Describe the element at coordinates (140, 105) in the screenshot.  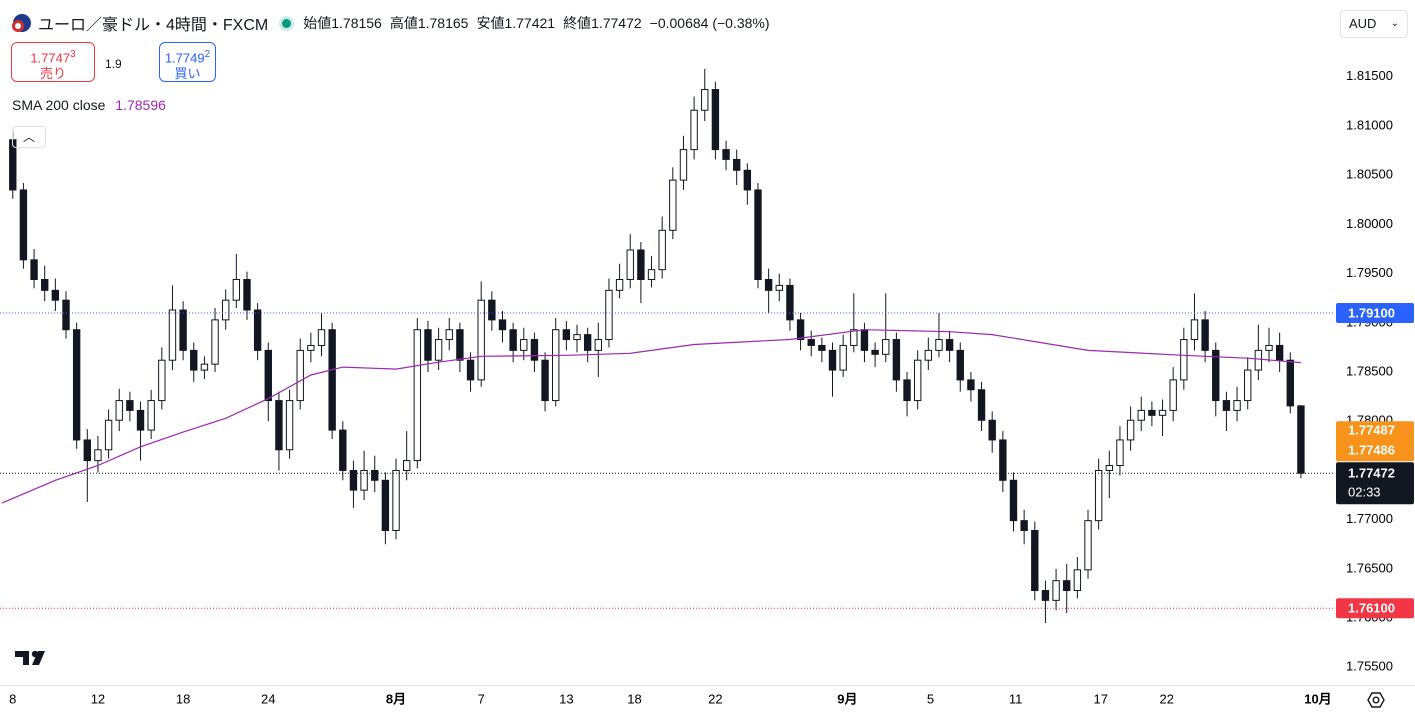
I see `indicator-value: 1.78596` at that location.